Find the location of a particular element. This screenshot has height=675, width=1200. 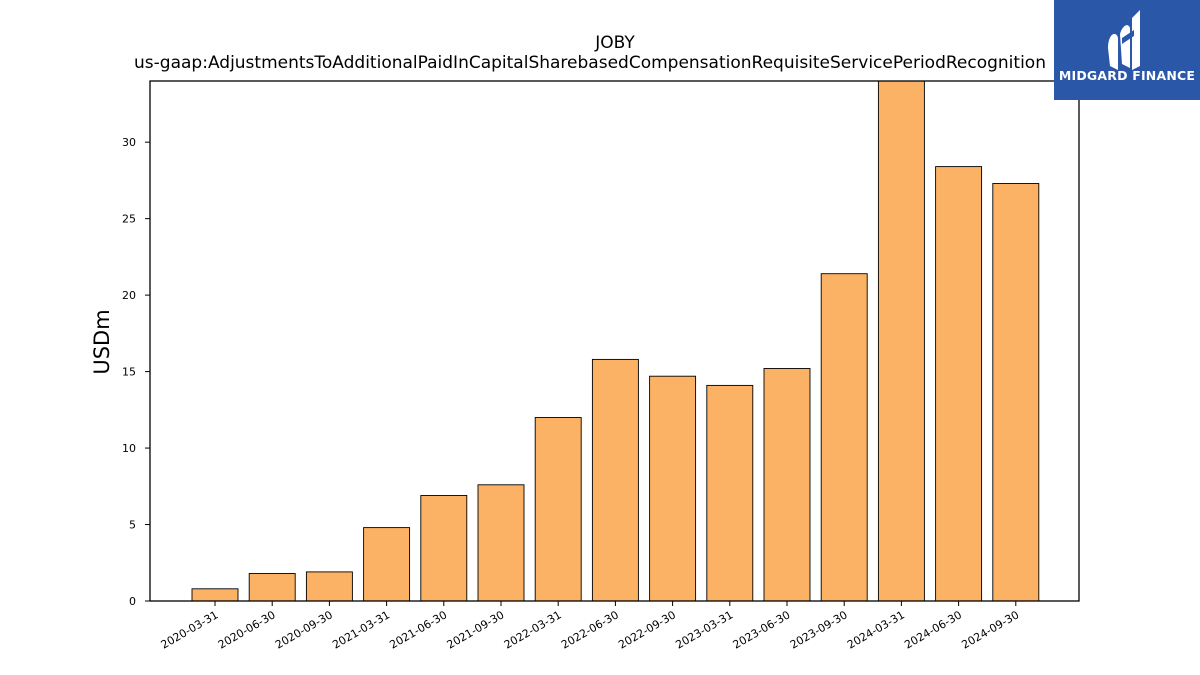

x-tick-label: 2020-09-30 is located at coordinates (304, 629).